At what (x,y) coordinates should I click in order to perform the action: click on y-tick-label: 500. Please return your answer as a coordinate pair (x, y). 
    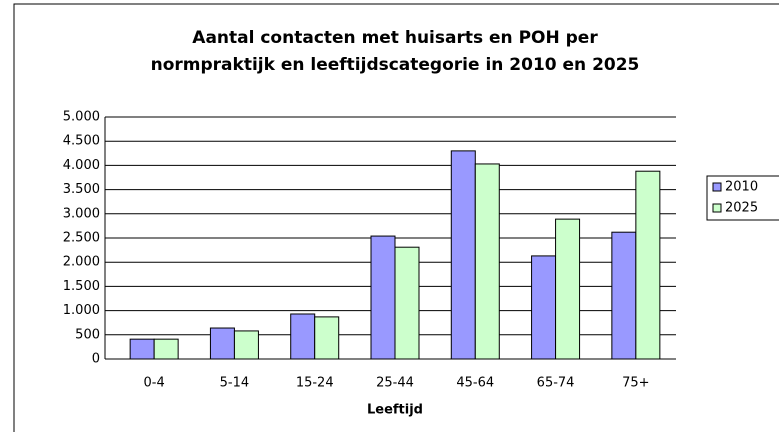
    Looking at the image, I should click on (87, 334).